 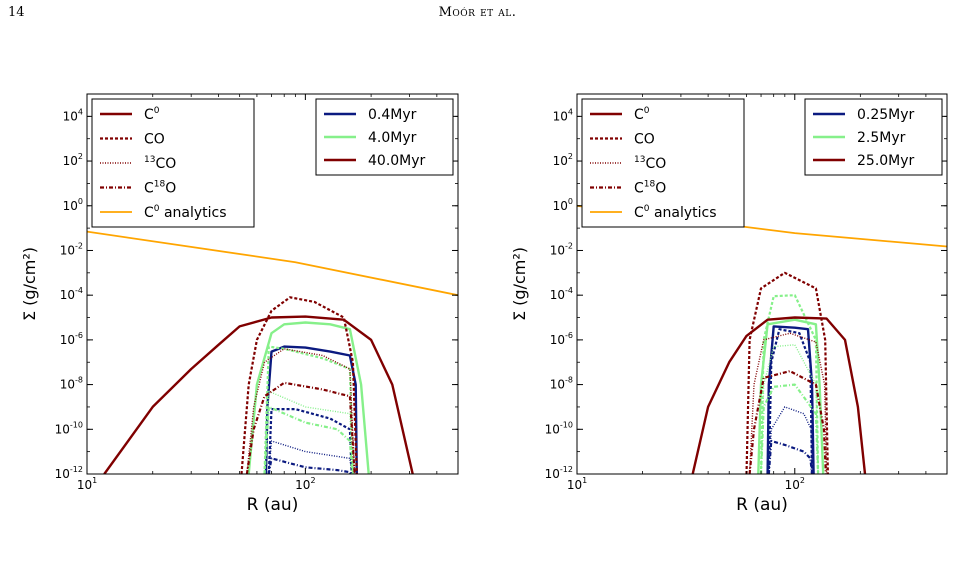 What do you see at coordinates (477, 12) in the screenshot?
I see `running-header: Moór et al.` at bounding box center [477, 12].